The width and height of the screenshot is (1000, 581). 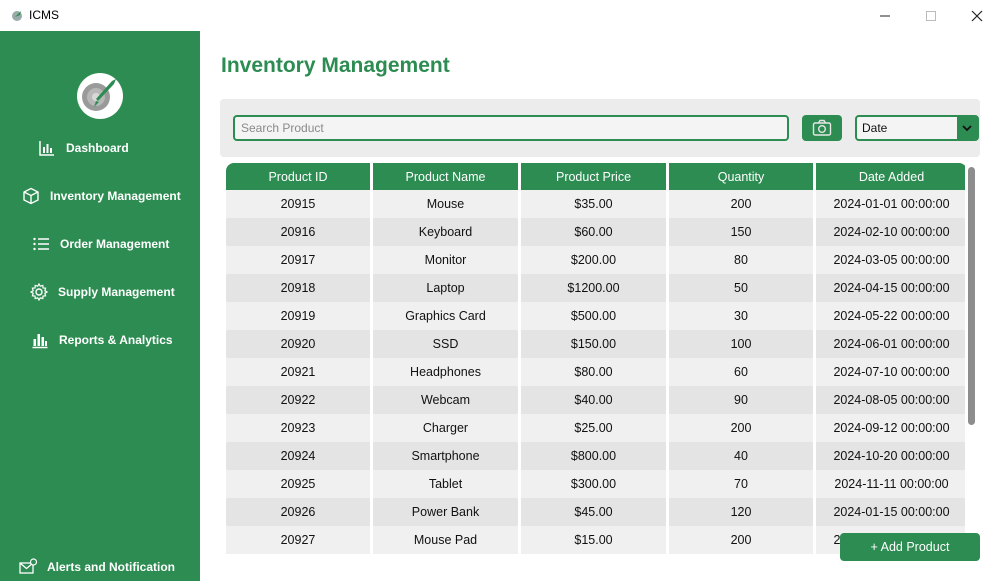 What do you see at coordinates (298, 288) in the screenshot?
I see `cell-product-id: 20918` at bounding box center [298, 288].